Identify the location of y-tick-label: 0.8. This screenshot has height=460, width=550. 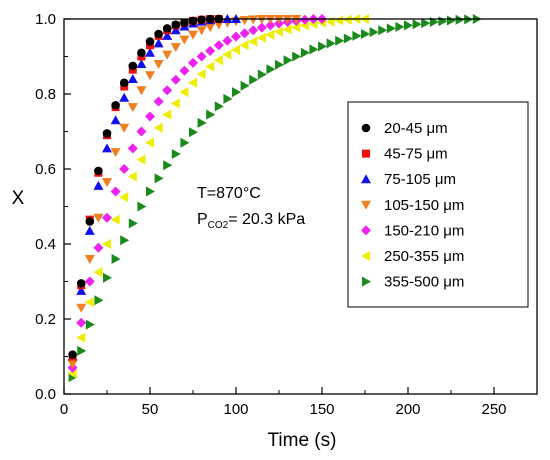
(45, 94).